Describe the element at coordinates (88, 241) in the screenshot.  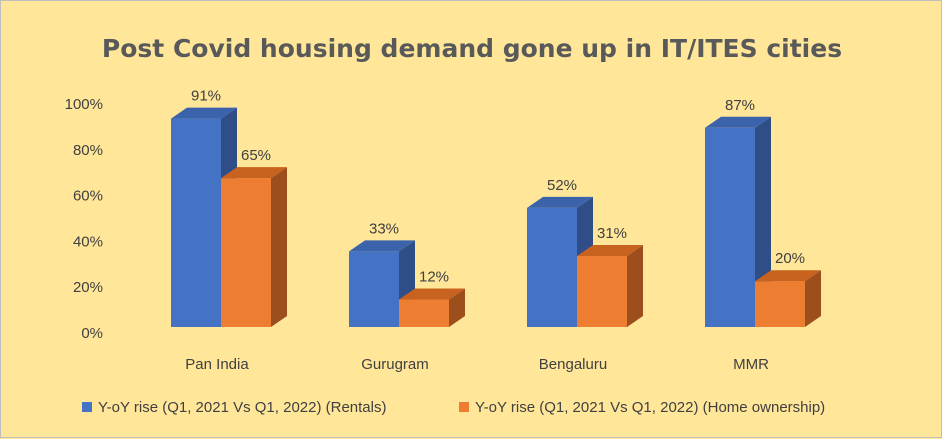
I see `y-tick-label: 40%` at that location.